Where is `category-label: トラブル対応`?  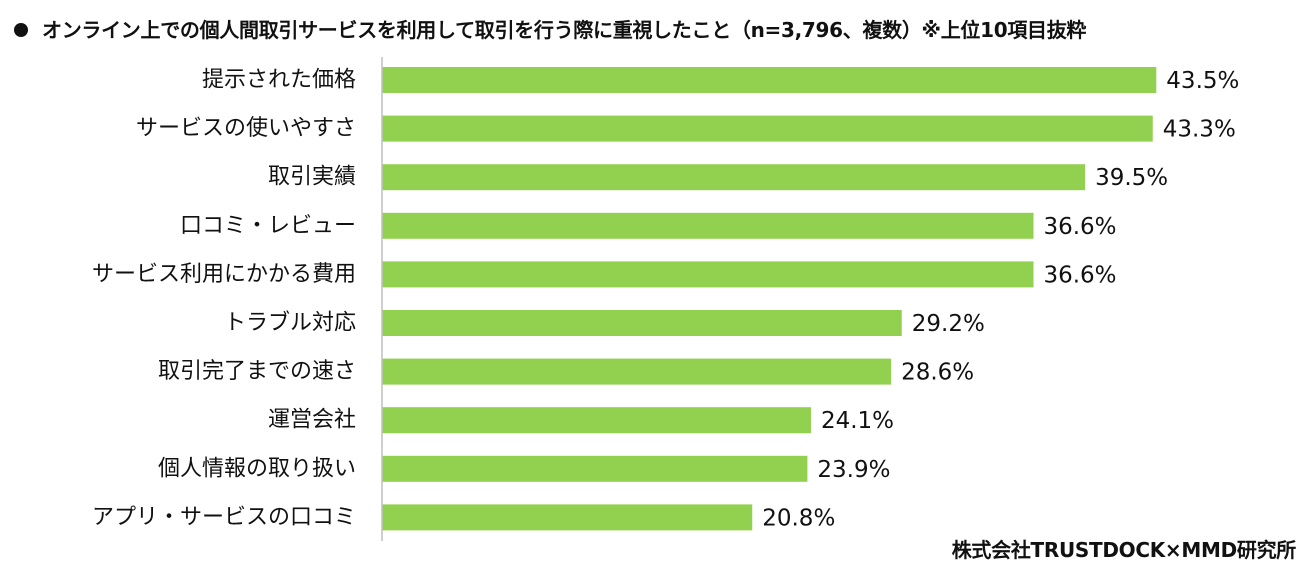
category-label: トラブル対応 is located at coordinates (290, 323).